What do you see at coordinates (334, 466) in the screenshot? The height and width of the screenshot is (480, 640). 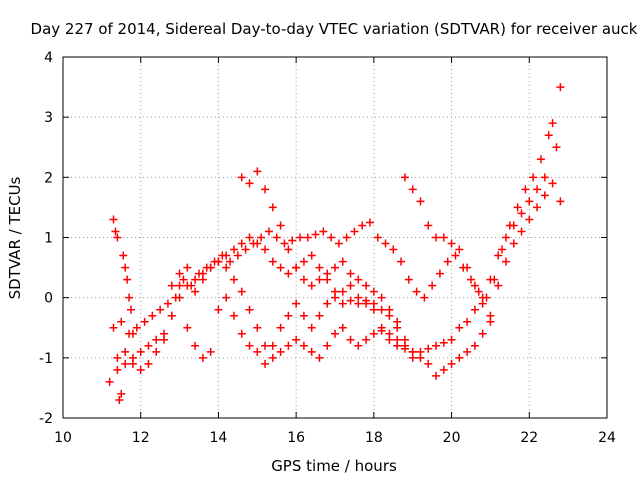 I see `x-axis-label: GPS time / hours` at bounding box center [334, 466].